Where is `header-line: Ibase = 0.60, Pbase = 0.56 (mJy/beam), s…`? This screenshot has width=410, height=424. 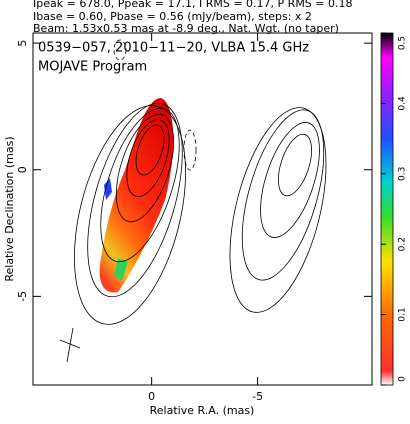
header-line: Ibase = 0.60, Pbase = 0.56 (mJy/beam), s… is located at coordinates (172, 16).